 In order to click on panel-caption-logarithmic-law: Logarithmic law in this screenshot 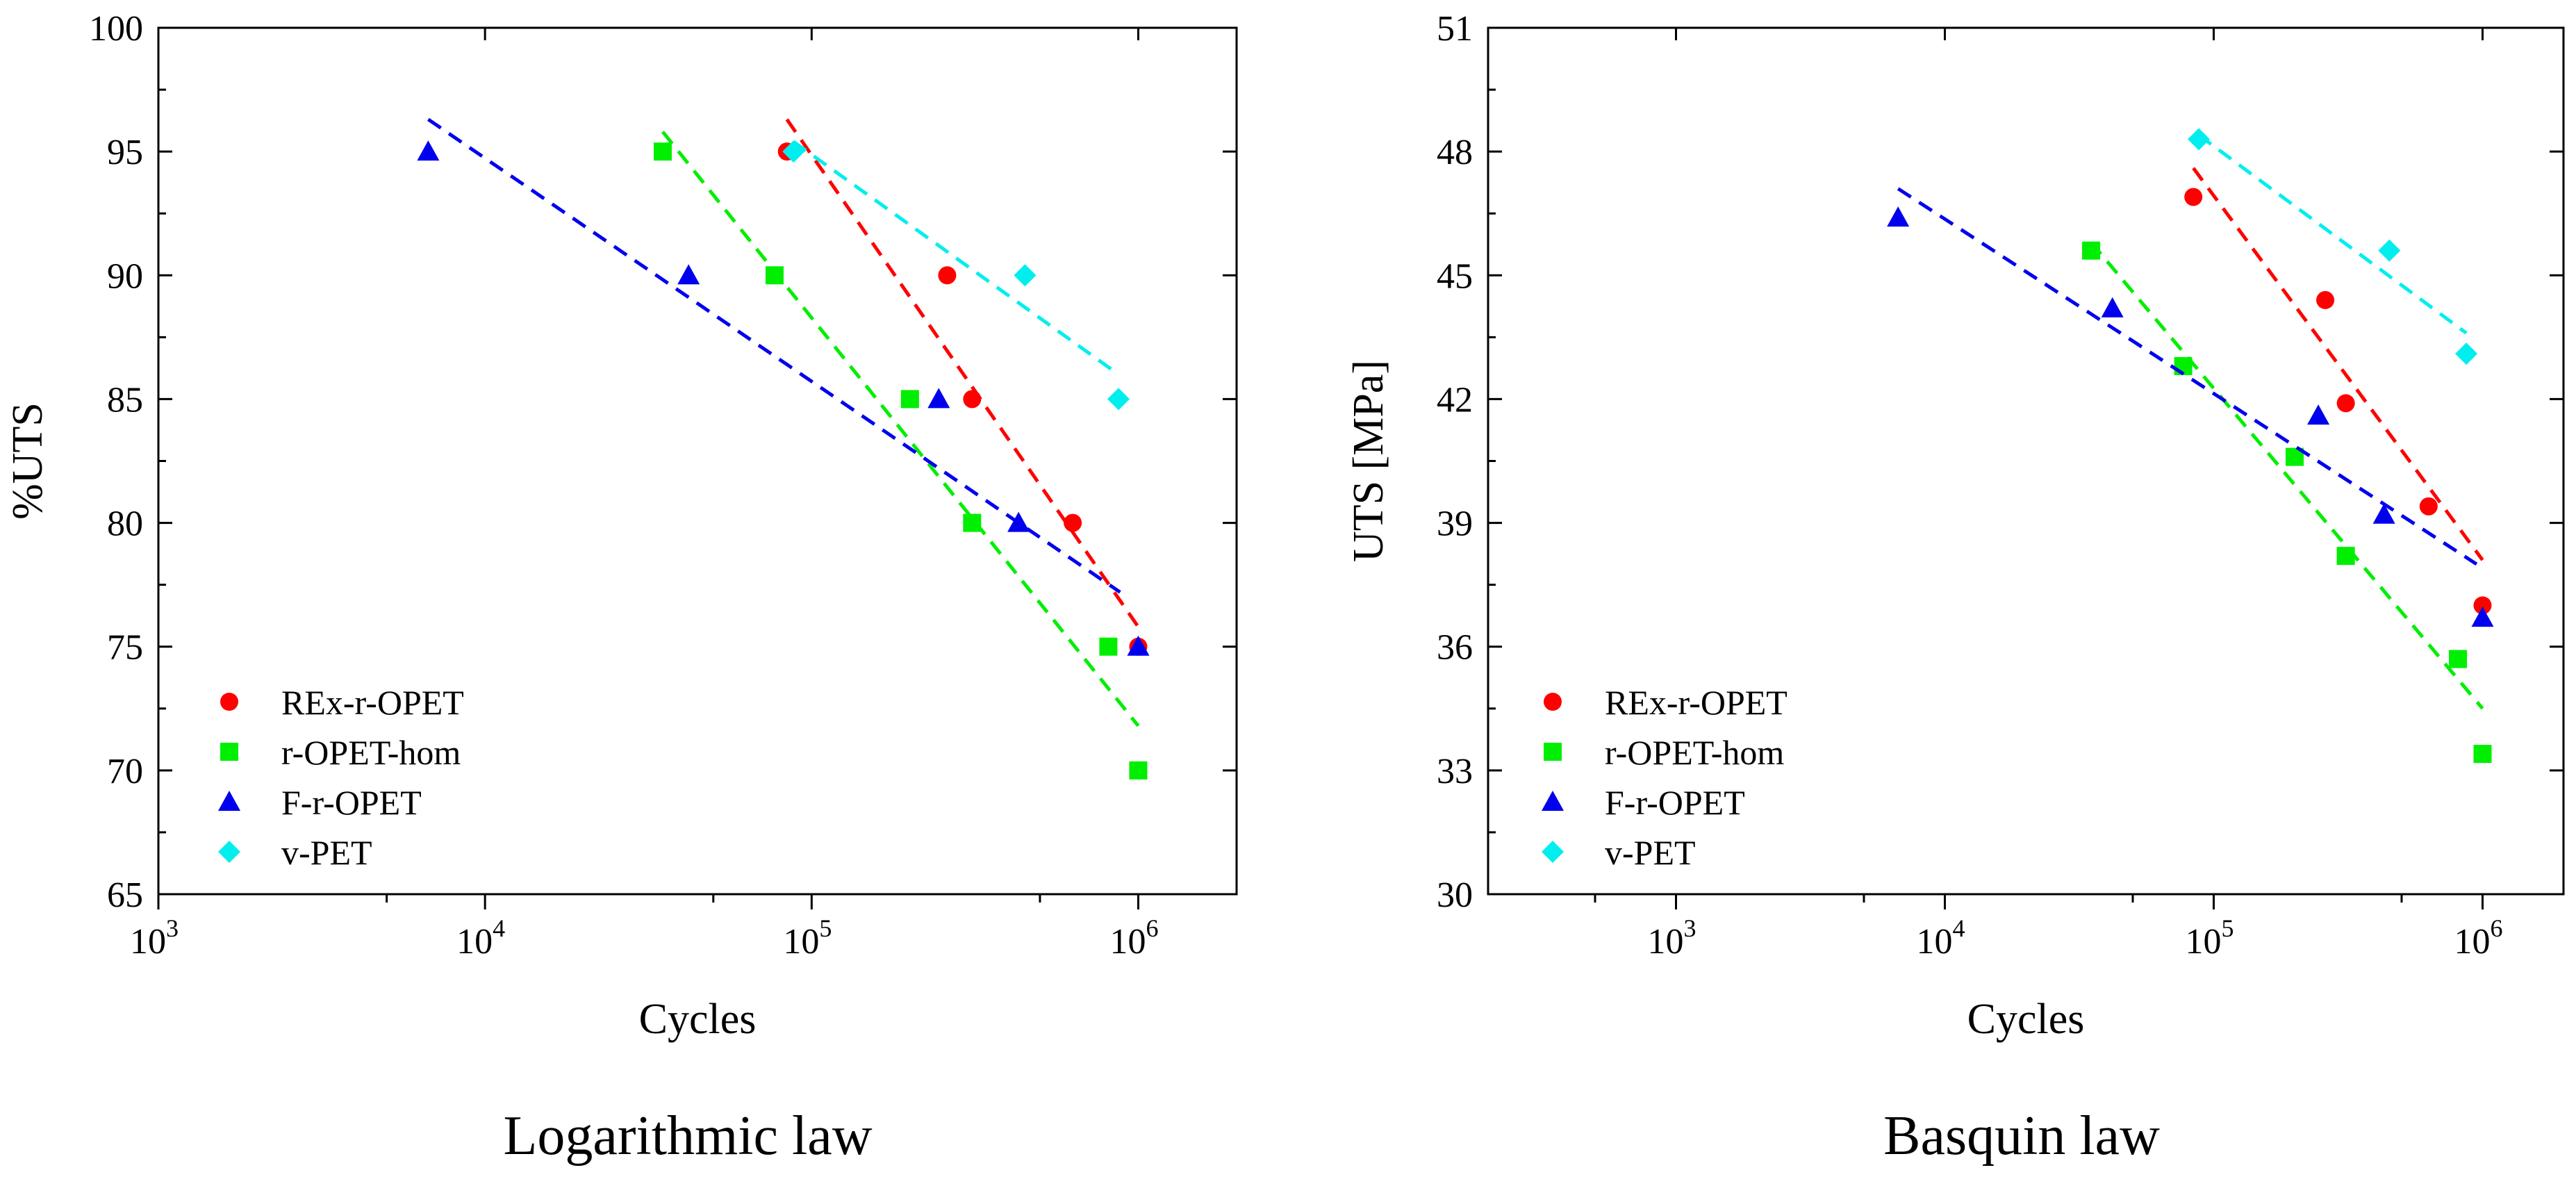, I will do `click(688, 1136)`.